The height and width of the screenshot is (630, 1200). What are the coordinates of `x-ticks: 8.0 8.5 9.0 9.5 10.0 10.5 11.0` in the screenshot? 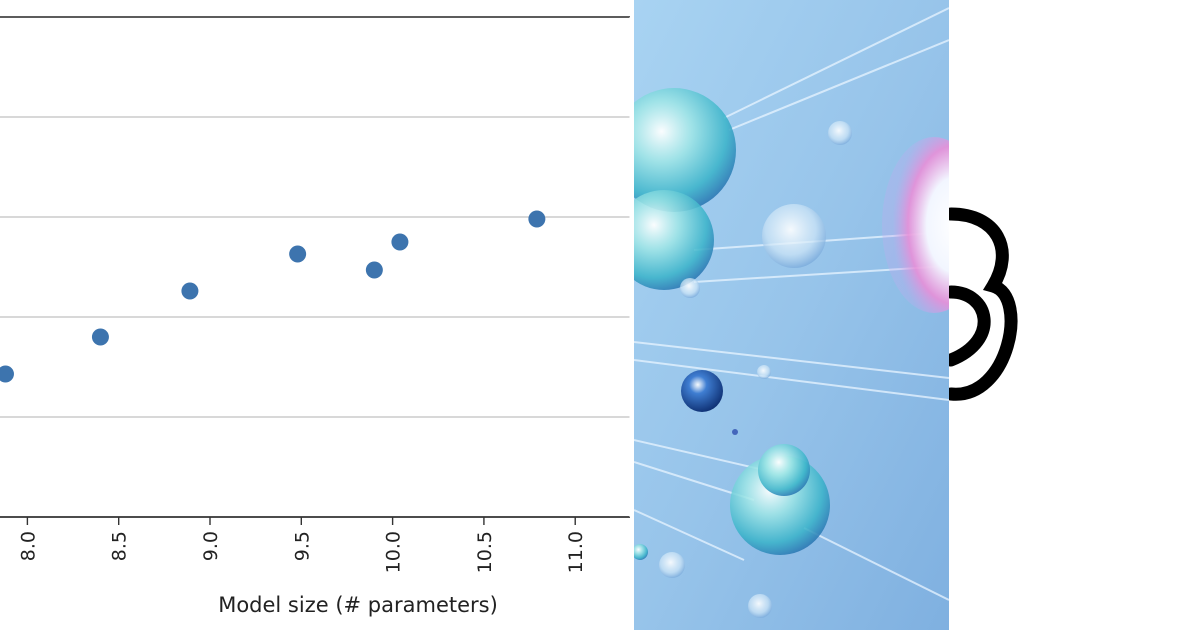 It's located at (302, 545).